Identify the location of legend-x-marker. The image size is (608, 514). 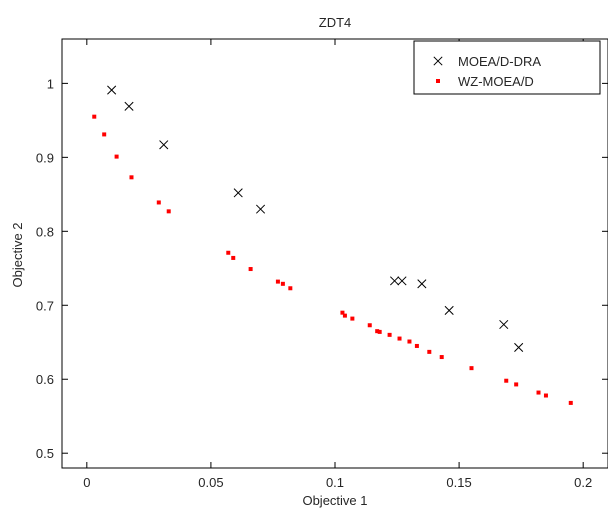
(438, 61).